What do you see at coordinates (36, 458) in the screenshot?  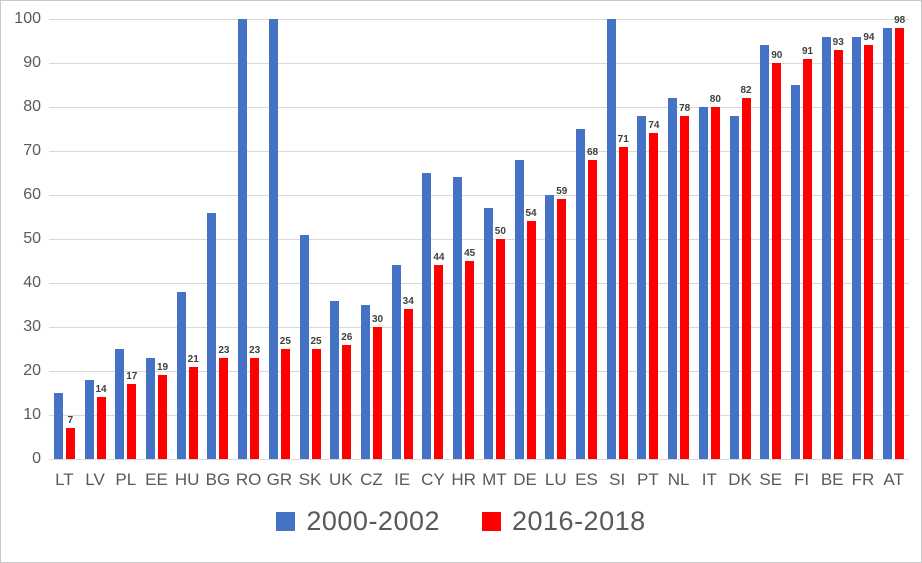 I see `y-axis-tick-label: 0` at bounding box center [36, 458].